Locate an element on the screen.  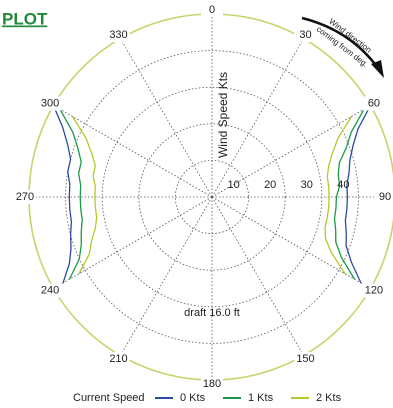
theta-tick-label: 240 is located at coordinates (50, 290).